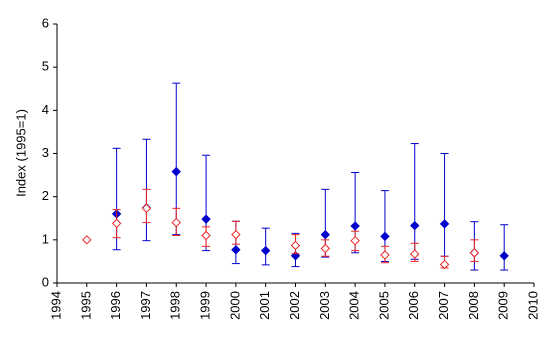  What do you see at coordinates (503, 305) in the screenshot?
I see `x-tick-label: 2009` at bounding box center [503, 305].